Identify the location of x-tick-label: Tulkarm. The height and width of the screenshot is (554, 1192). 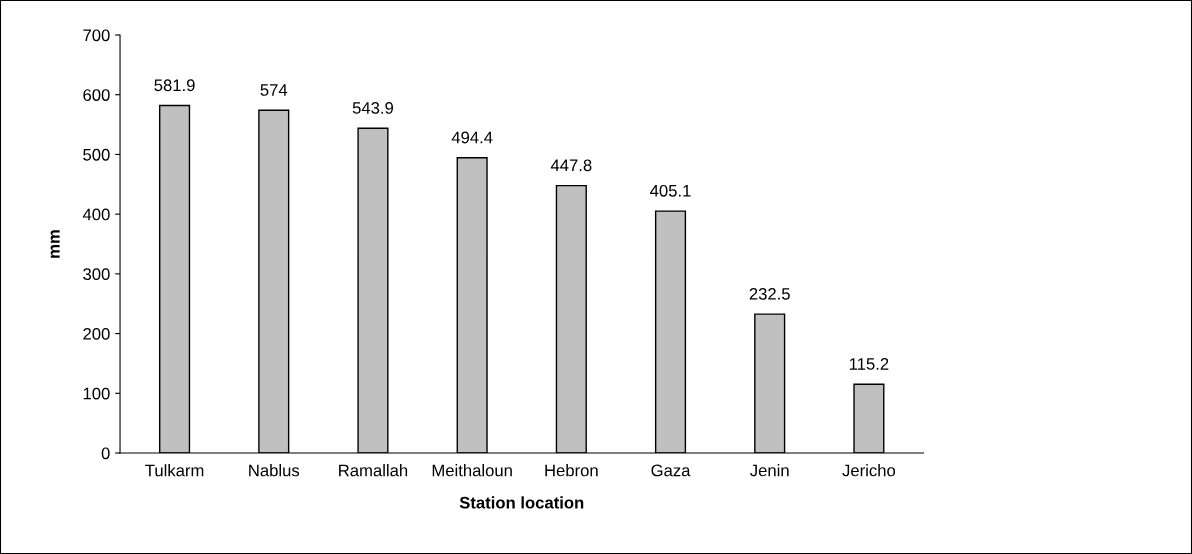
(174, 470).